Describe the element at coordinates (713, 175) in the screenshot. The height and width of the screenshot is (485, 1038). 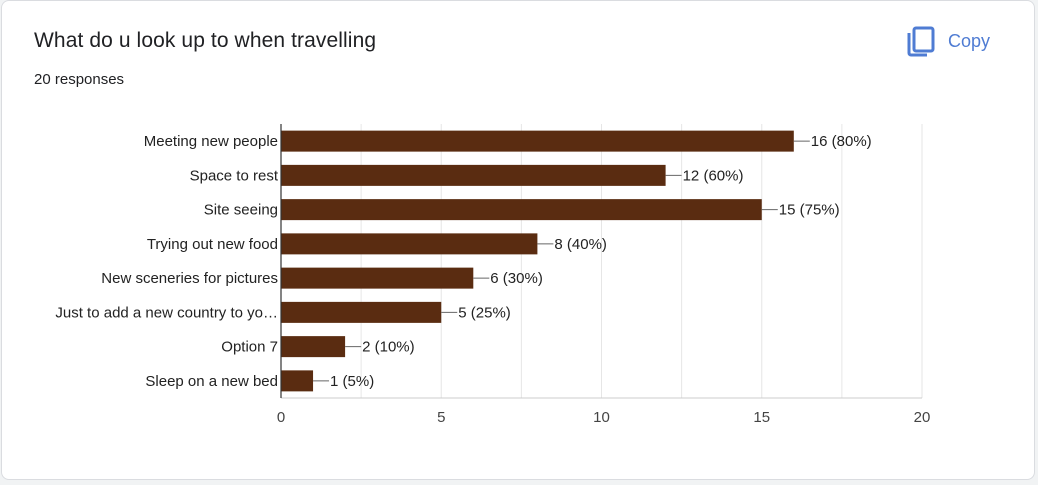
I see `data-label: 12 (60%)` at that location.